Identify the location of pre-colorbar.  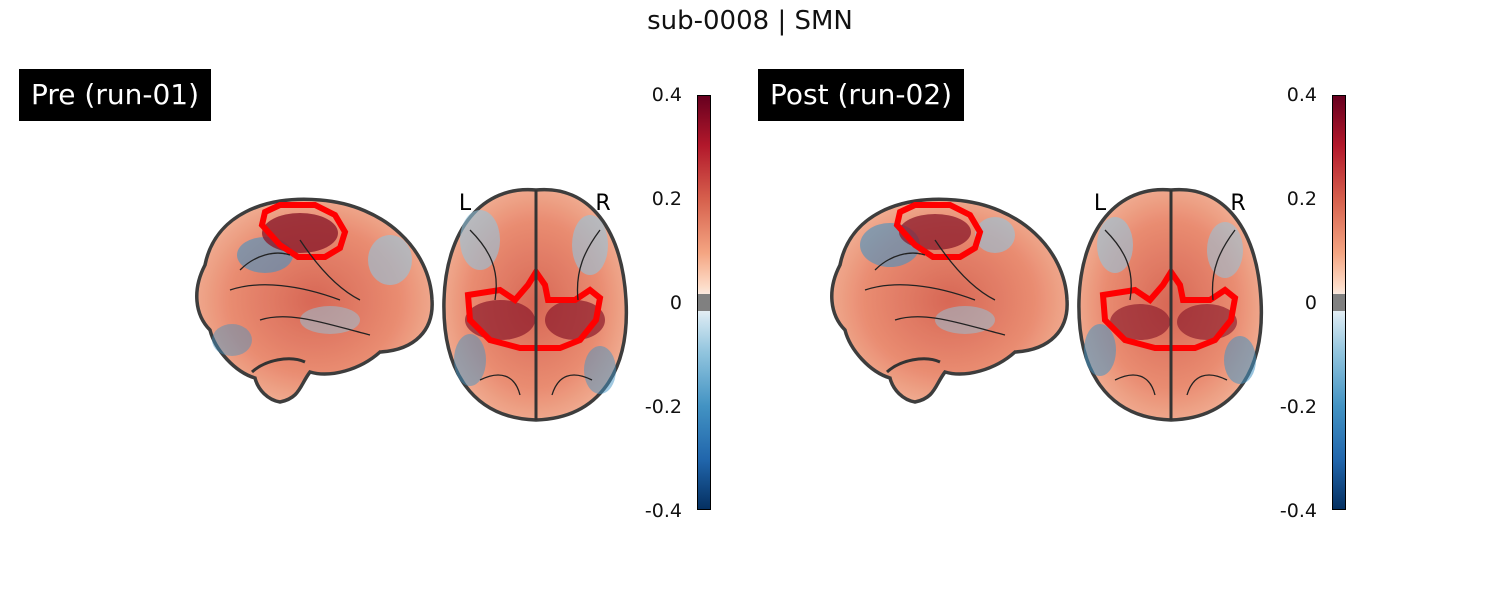
(704, 302).